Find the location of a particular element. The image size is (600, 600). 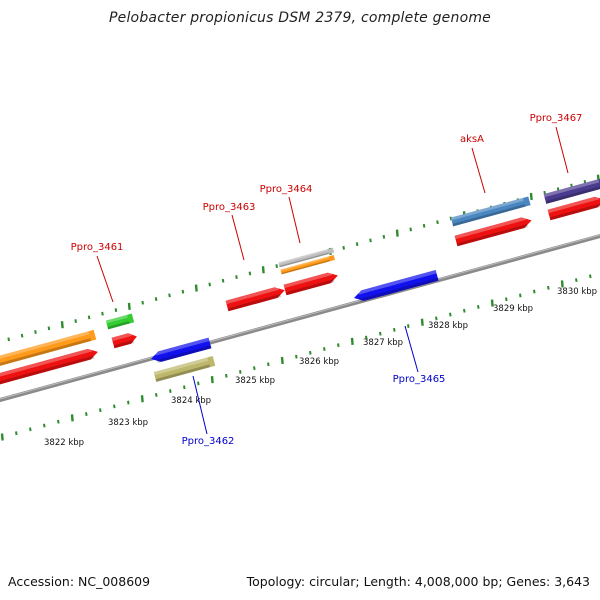

scale-label: 3823 kbp is located at coordinates (128, 423).